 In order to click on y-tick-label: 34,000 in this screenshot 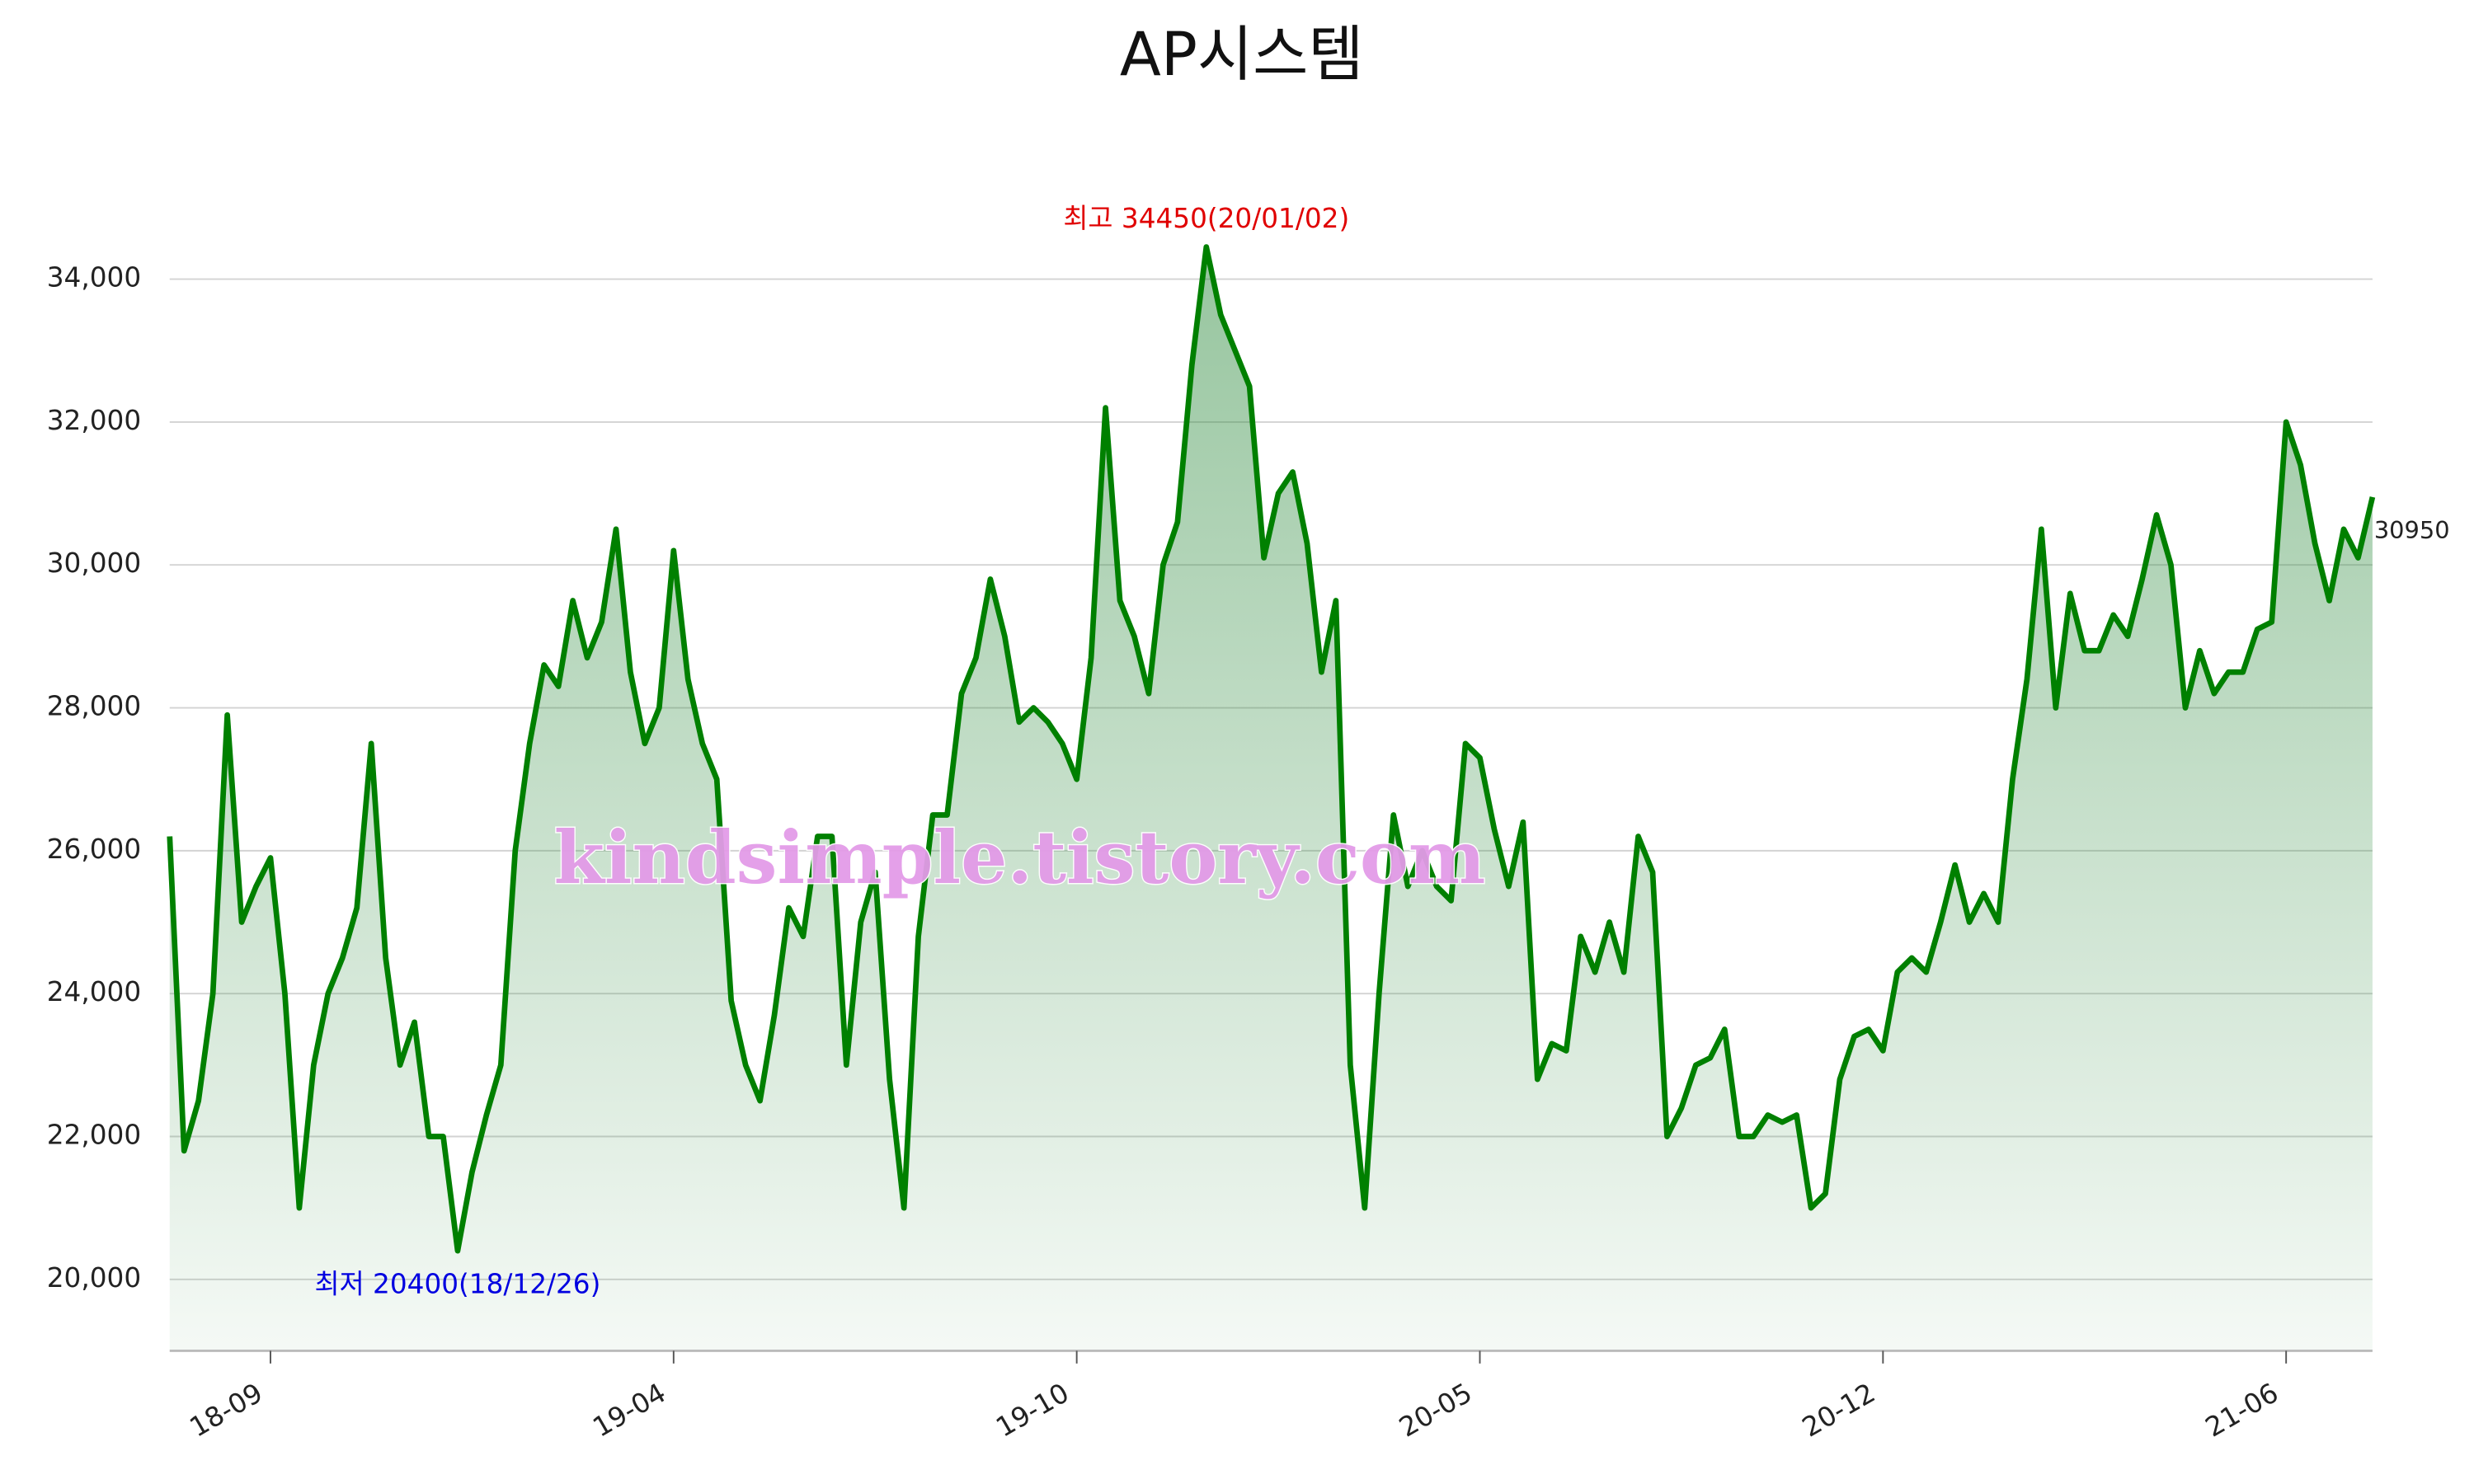, I will do `click(94, 278)`.